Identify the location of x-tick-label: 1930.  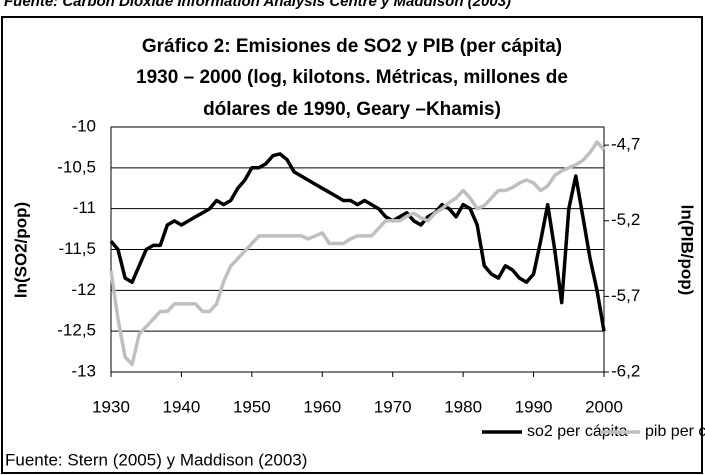
(111, 406).